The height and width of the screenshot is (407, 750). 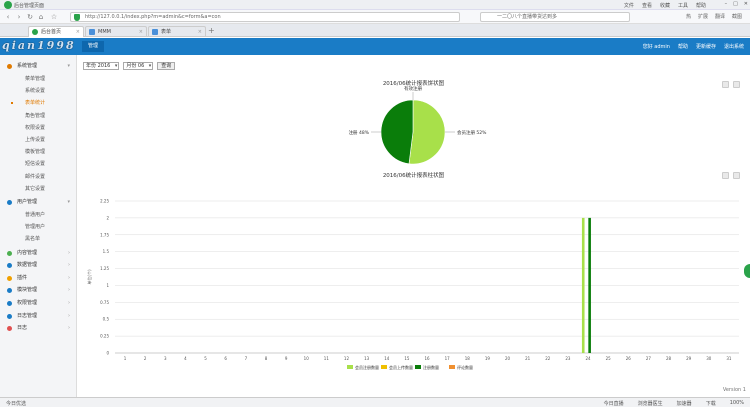 What do you see at coordinates (38, 290) in the screenshot?
I see `sidebar-section: 模块管理 ›` at bounding box center [38, 290].